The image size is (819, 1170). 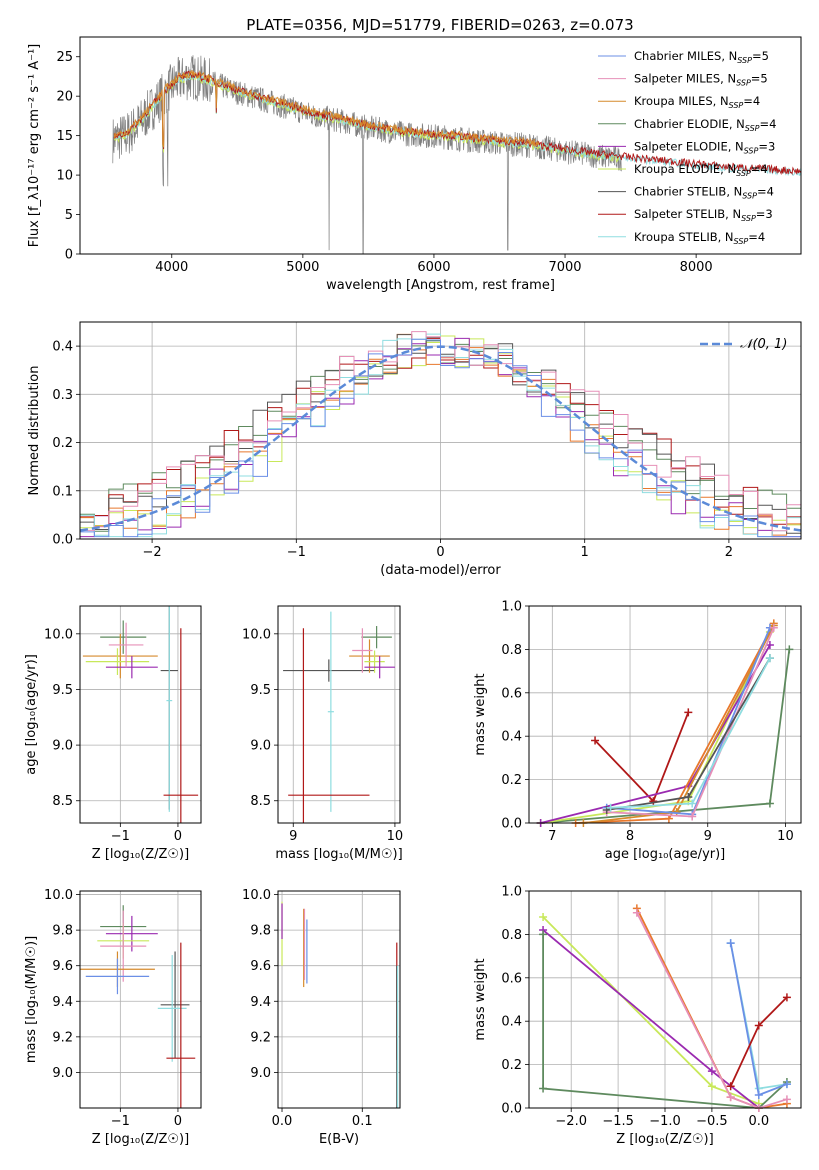 What do you see at coordinates (302, 267) in the screenshot?
I see `x-tick-label: 5000` at bounding box center [302, 267].